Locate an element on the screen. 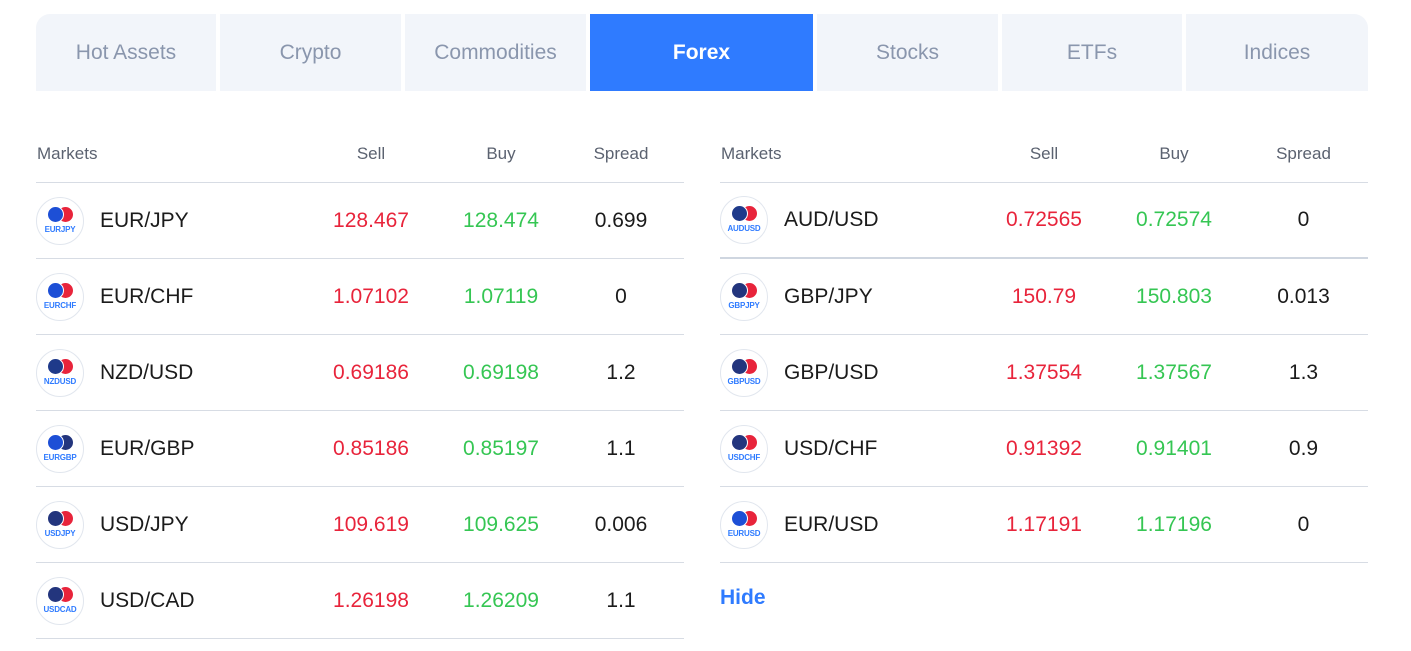 The image size is (1411, 651). market-cell: EURUSD EUR/USD is located at coordinates (849, 524).